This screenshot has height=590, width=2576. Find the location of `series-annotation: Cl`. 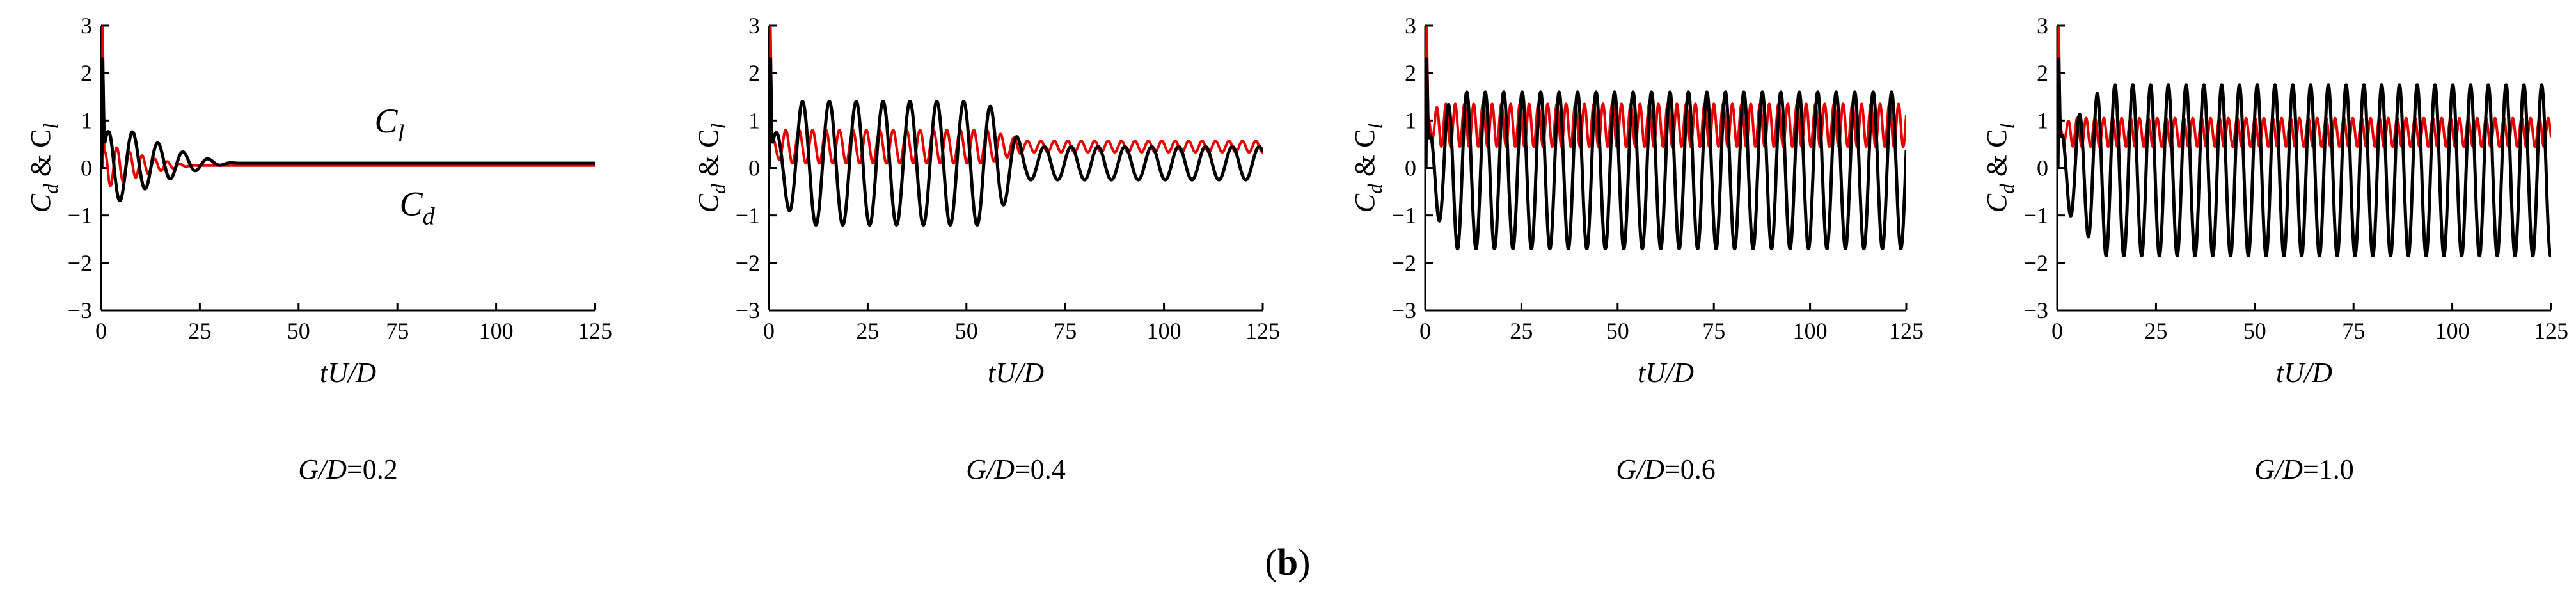

series-annotation: Cl is located at coordinates (390, 124).